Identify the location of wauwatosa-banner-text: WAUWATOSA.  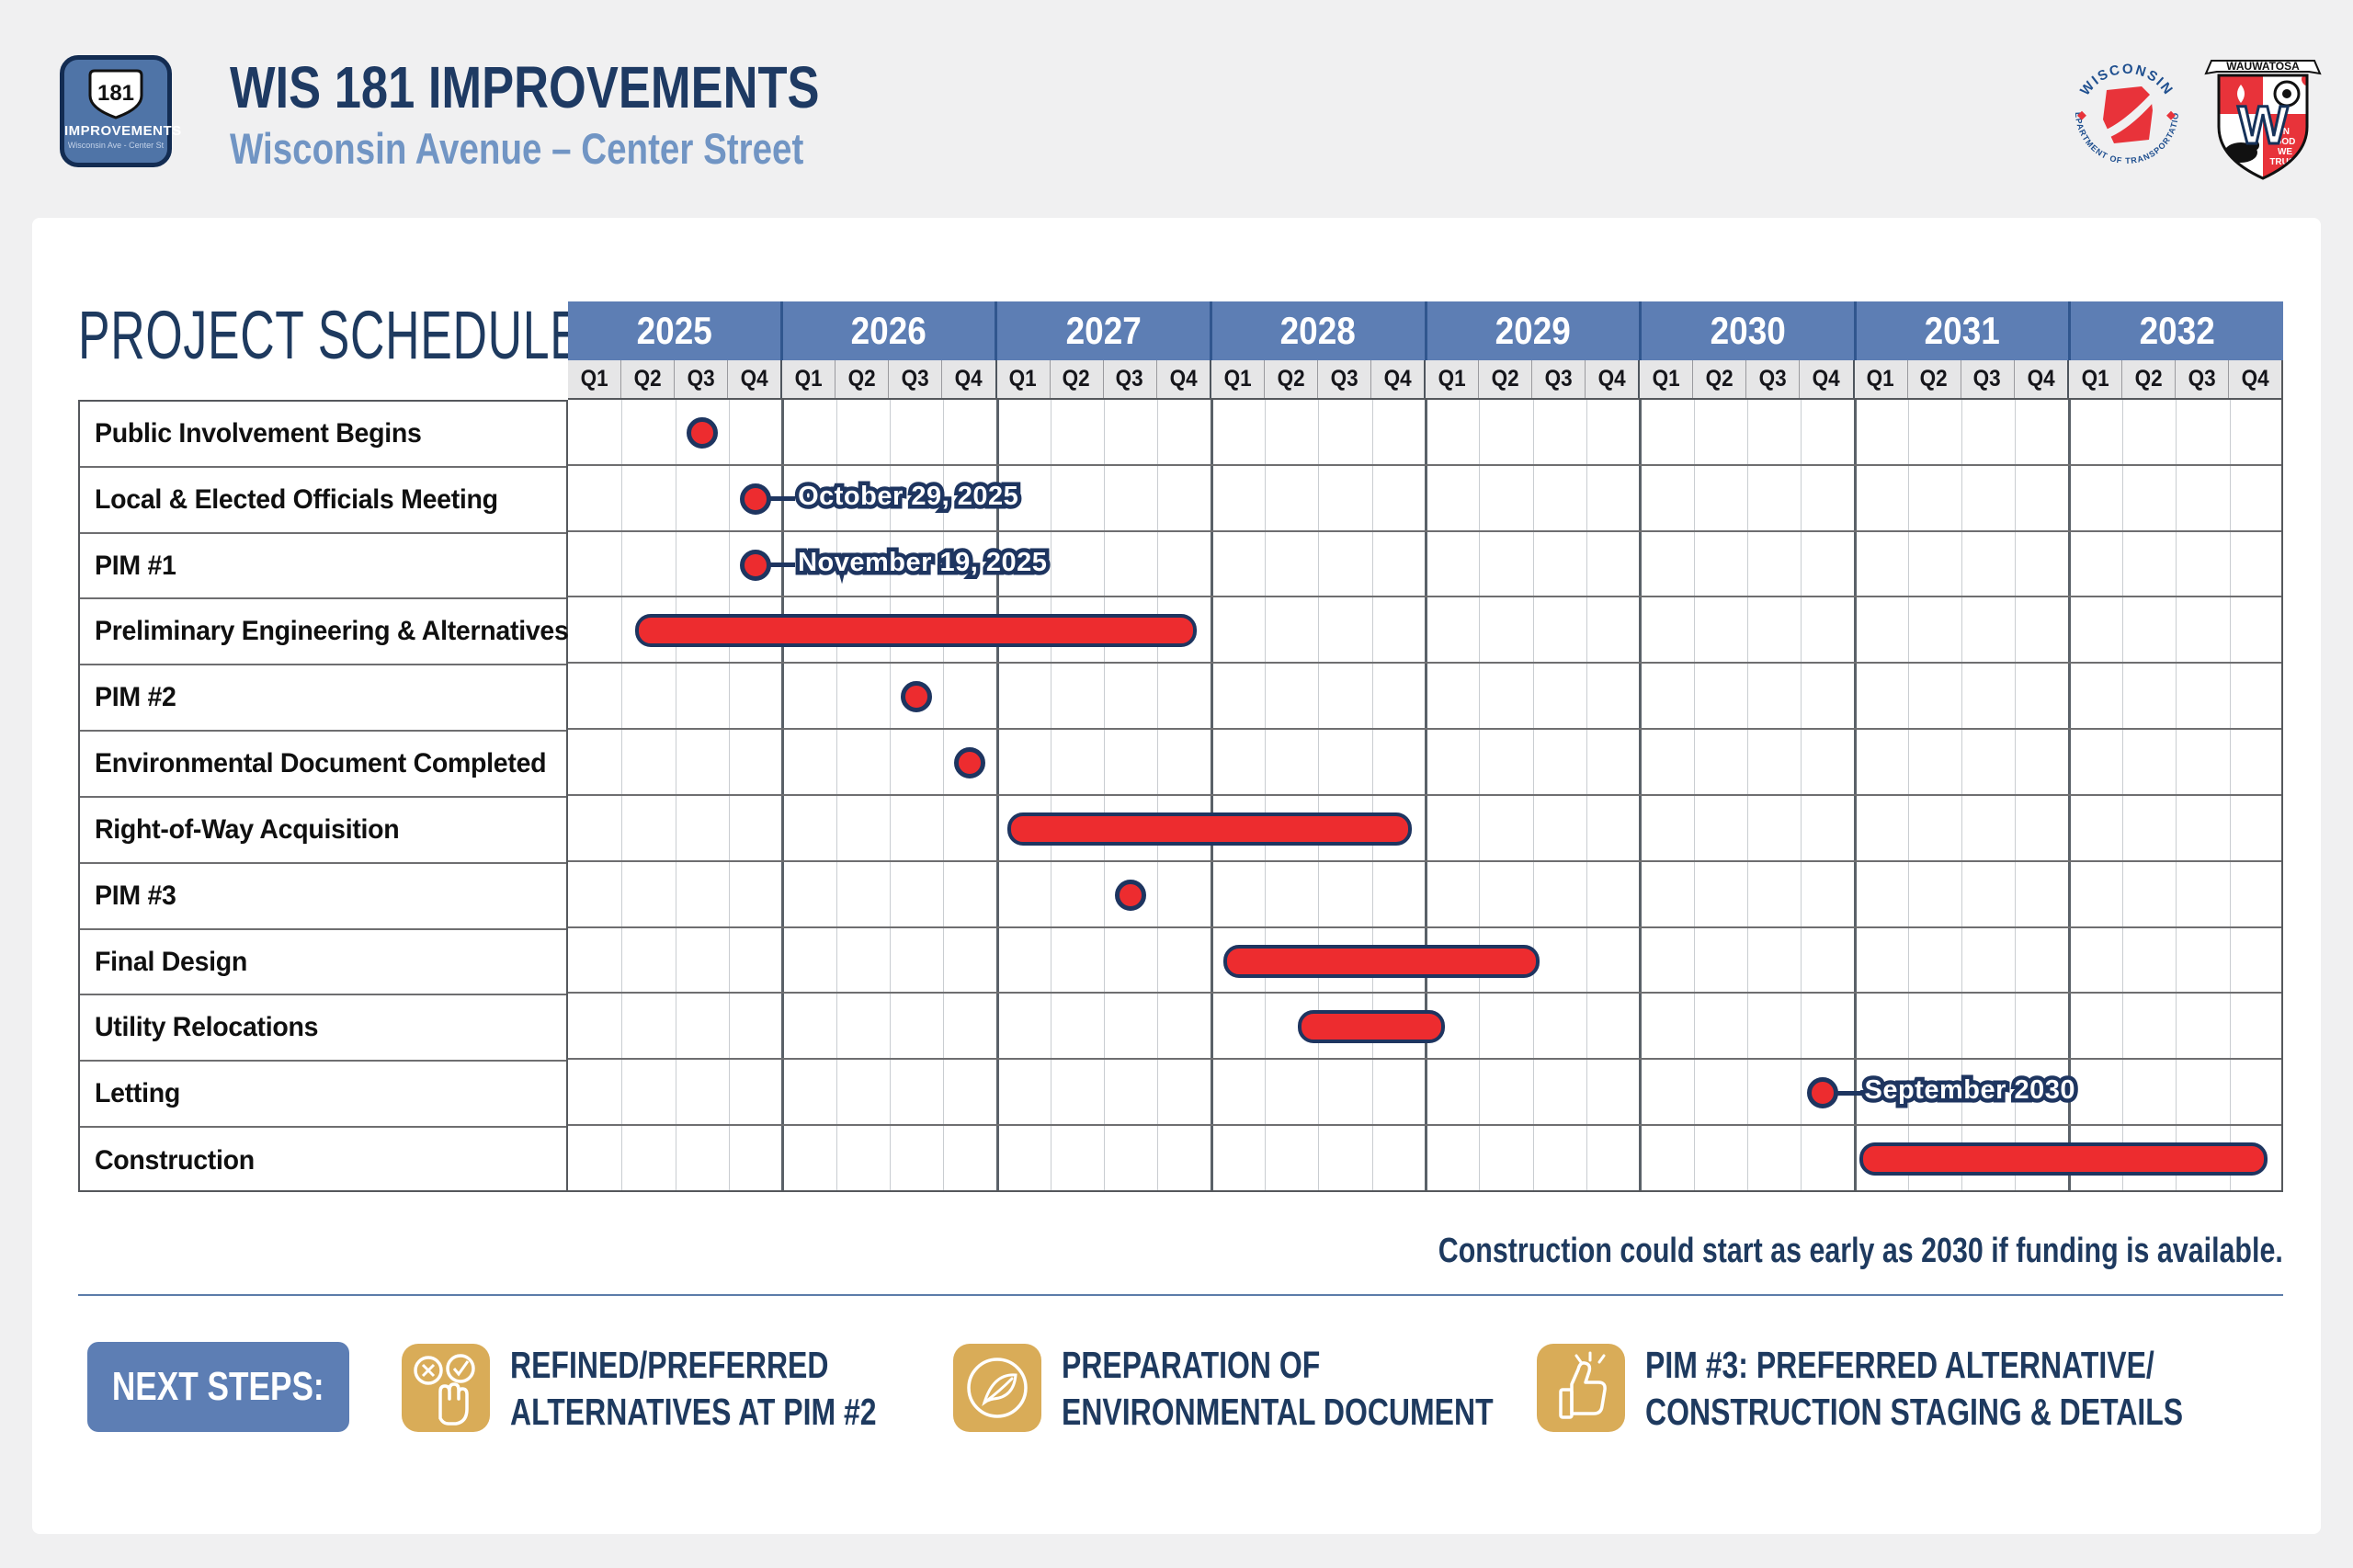
(2263, 66).